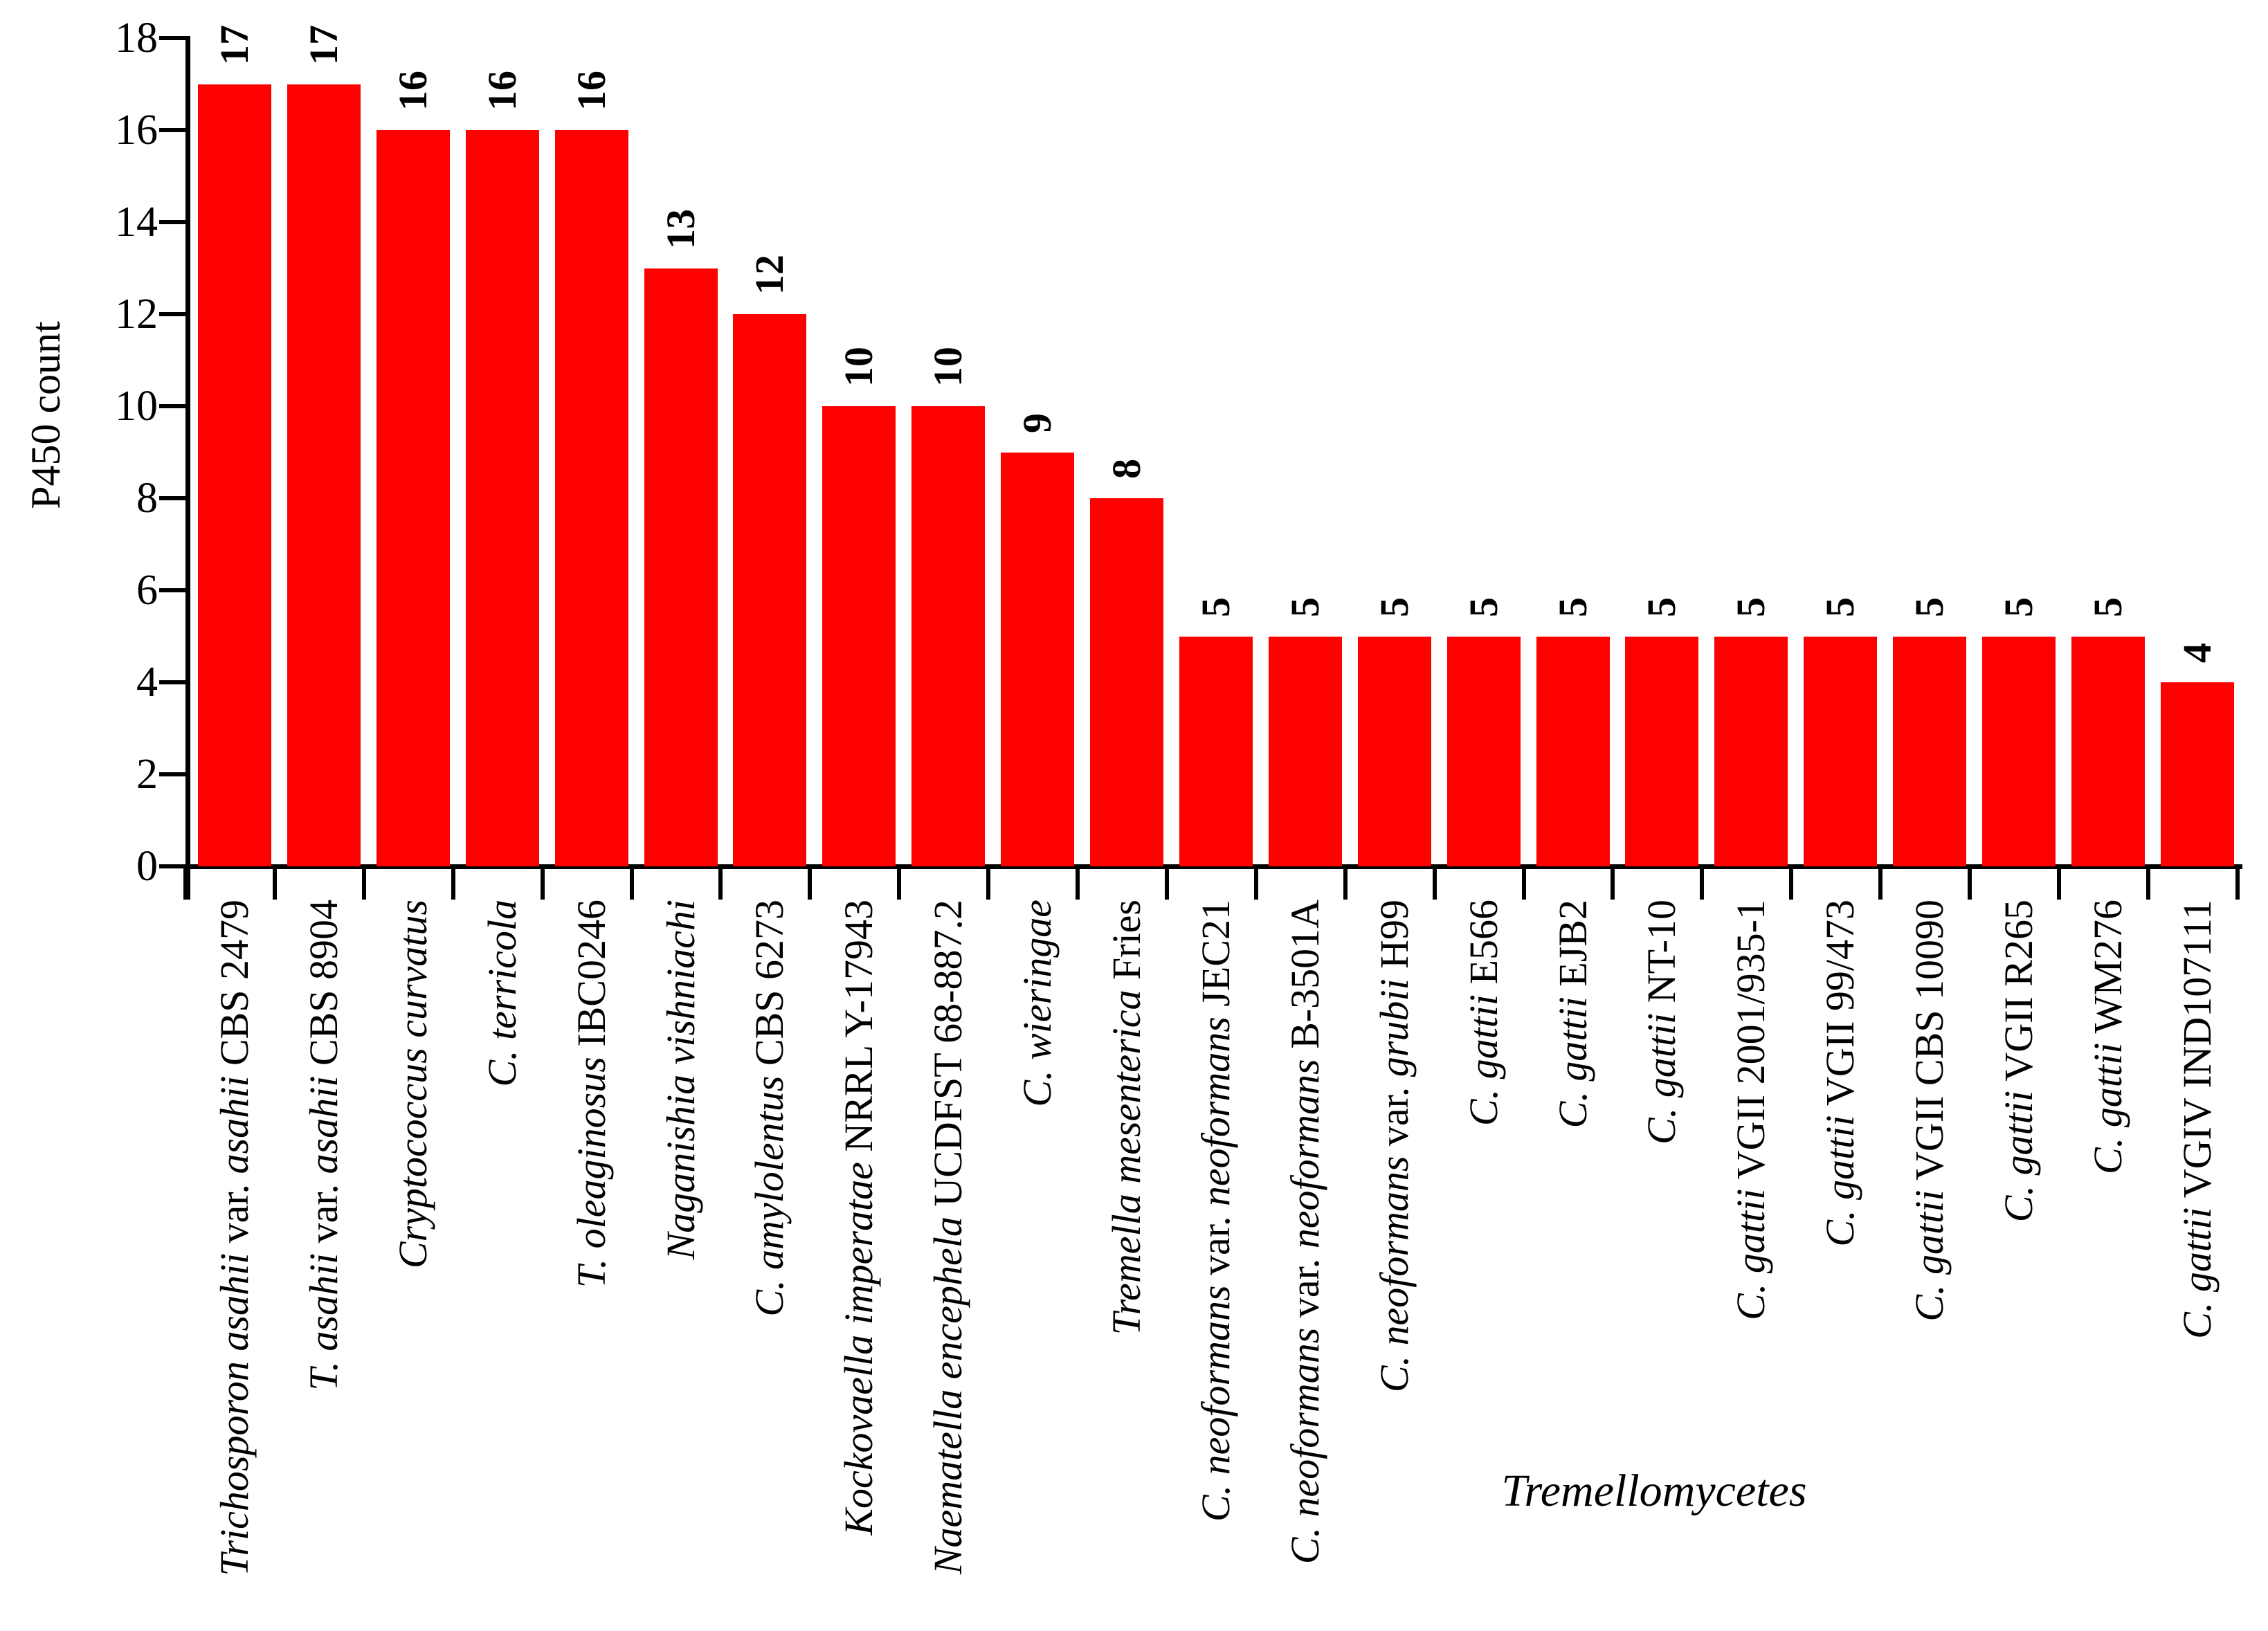  Describe the element at coordinates (1127, 945) in the screenshot. I see `strain-id-segment: Fries` at that location.